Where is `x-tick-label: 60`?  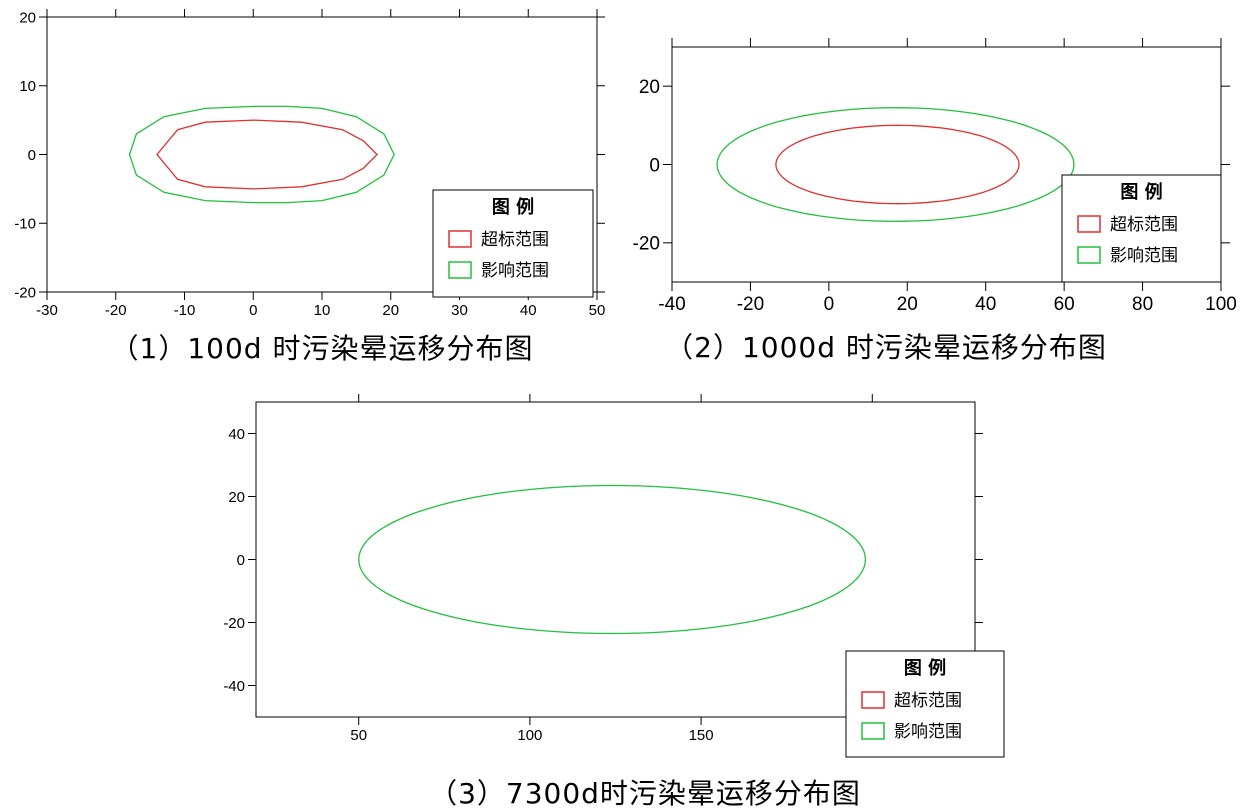
x-tick-label: 60 is located at coordinates (1064, 304).